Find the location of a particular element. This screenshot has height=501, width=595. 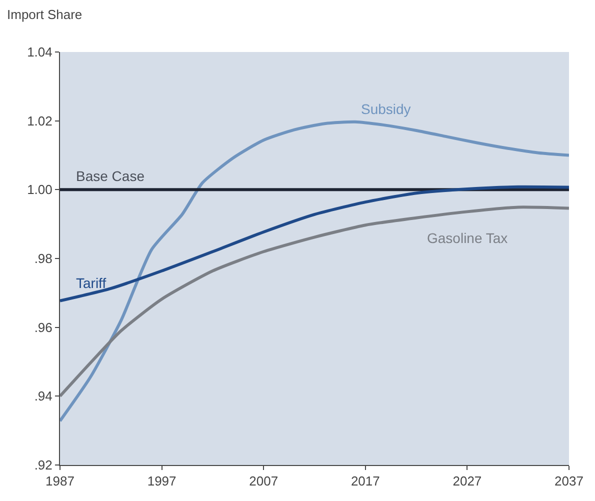

y-tick-label: .94 is located at coordinates (43, 396).